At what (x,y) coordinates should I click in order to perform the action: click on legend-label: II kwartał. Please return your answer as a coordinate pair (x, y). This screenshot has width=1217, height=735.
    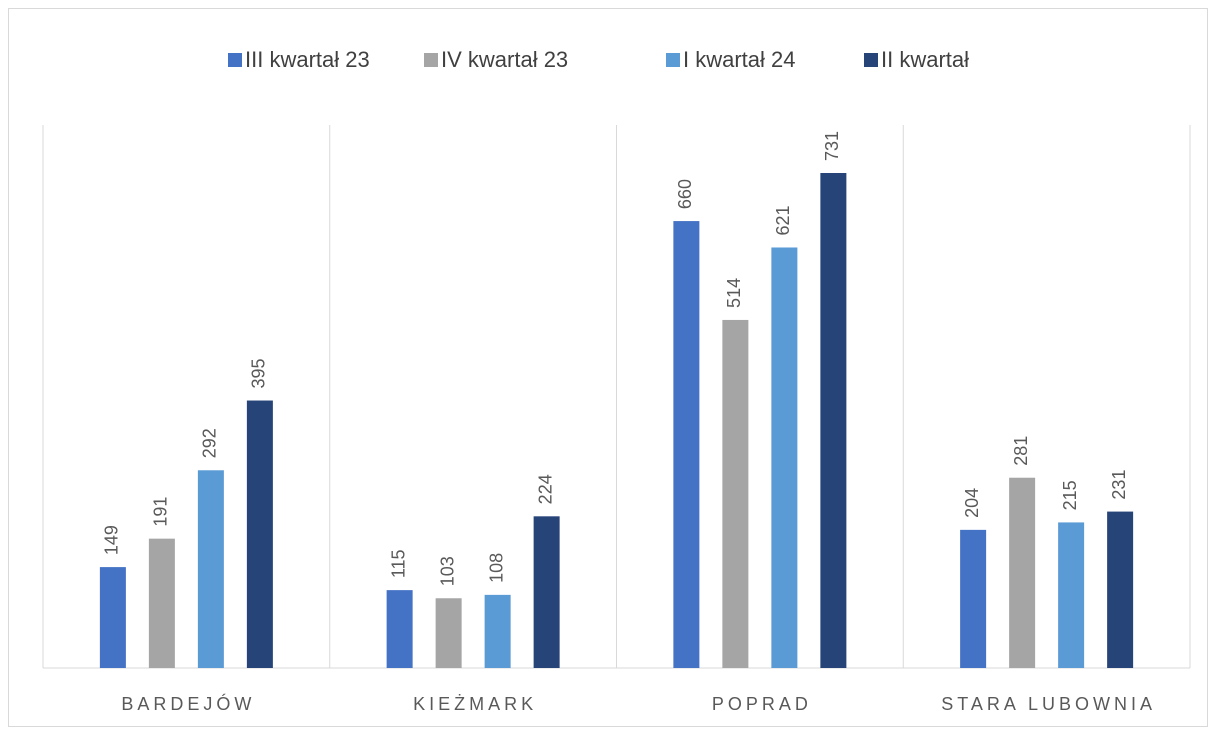
    Looking at the image, I should click on (925, 59).